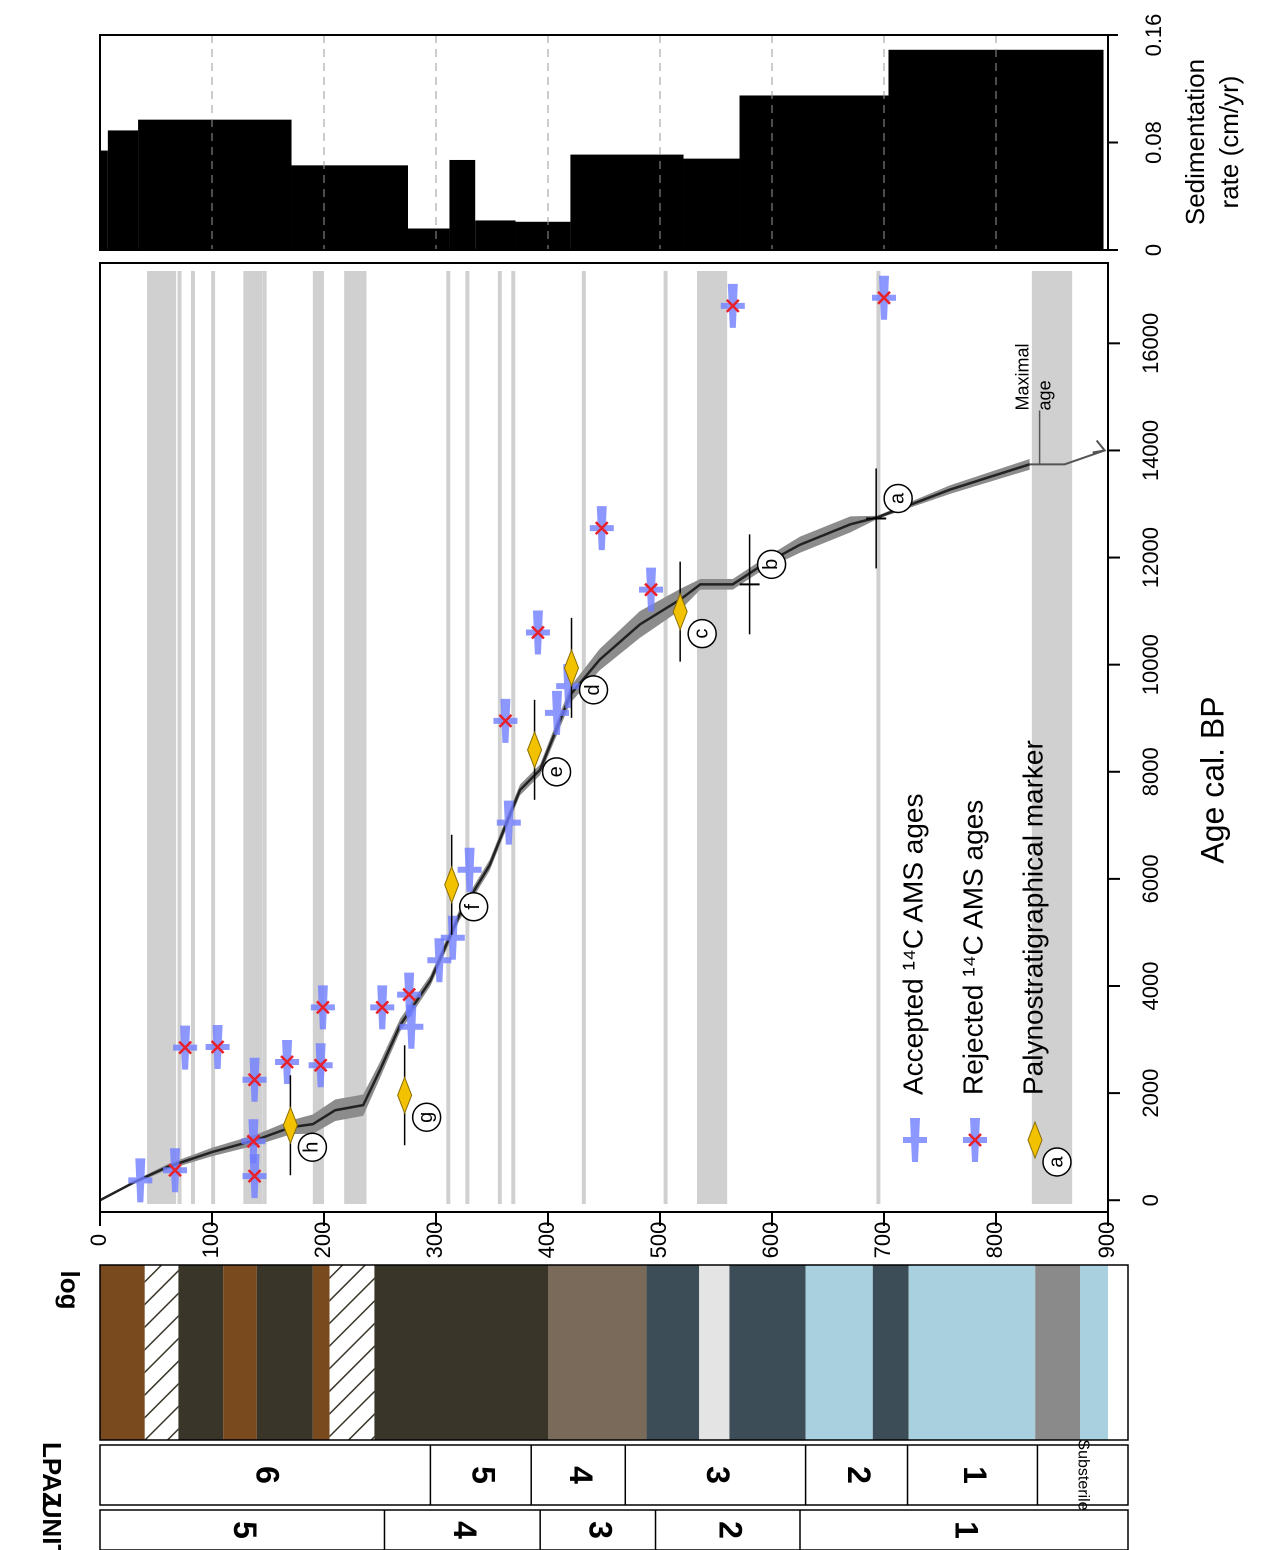  What do you see at coordinates (975, 1140) in the screenshot?
I see `legend-x` at bounding box center [975, 1140].